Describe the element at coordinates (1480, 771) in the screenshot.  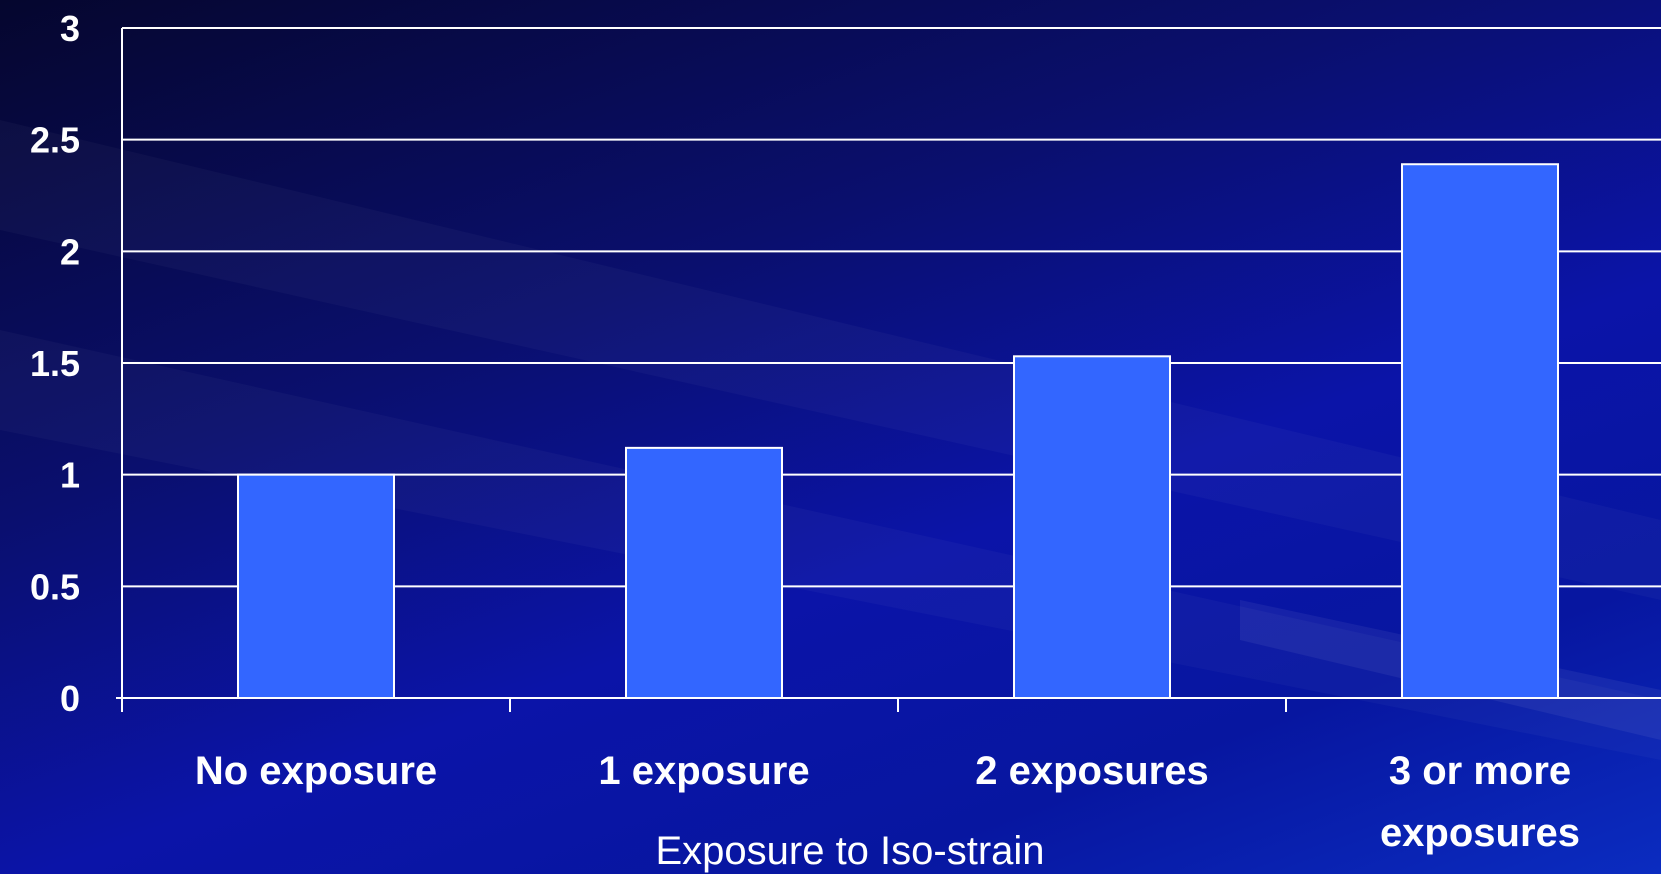
I see `x-category-label-line: 3 or more` at that location.